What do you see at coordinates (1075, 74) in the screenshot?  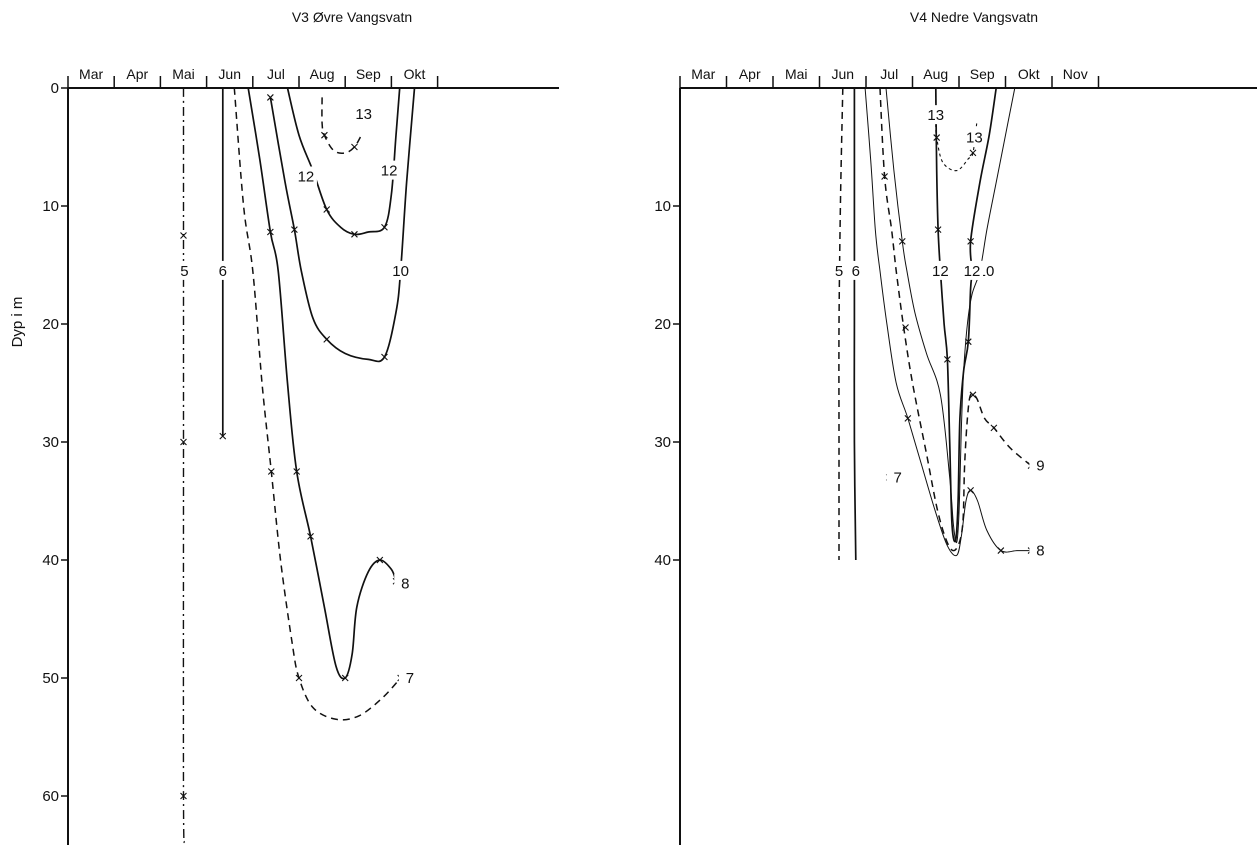 I see `x-tick-label: Nov` at bounding box center [1075, 74].